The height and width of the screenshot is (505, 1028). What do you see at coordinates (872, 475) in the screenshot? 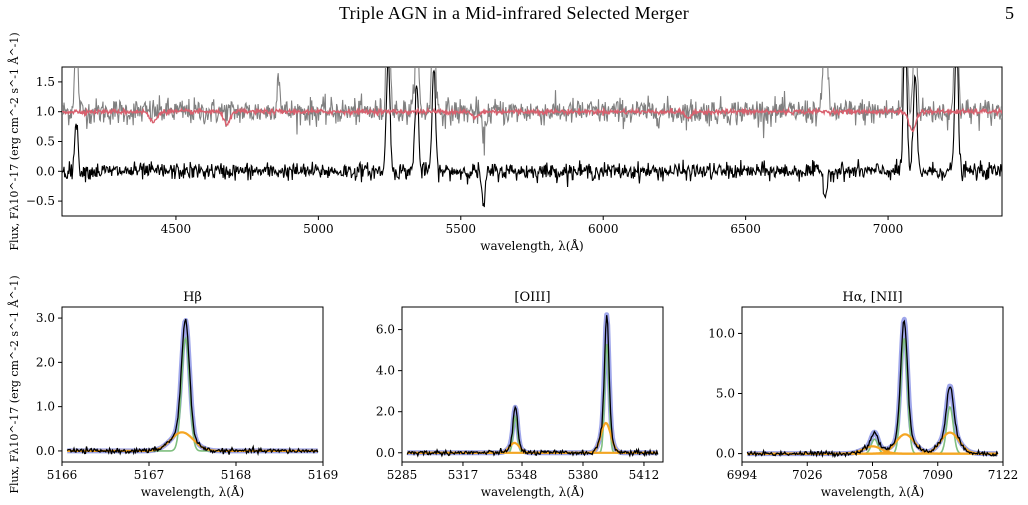
I see `x-tick-label: 7058` at bounding box center [872, 475].